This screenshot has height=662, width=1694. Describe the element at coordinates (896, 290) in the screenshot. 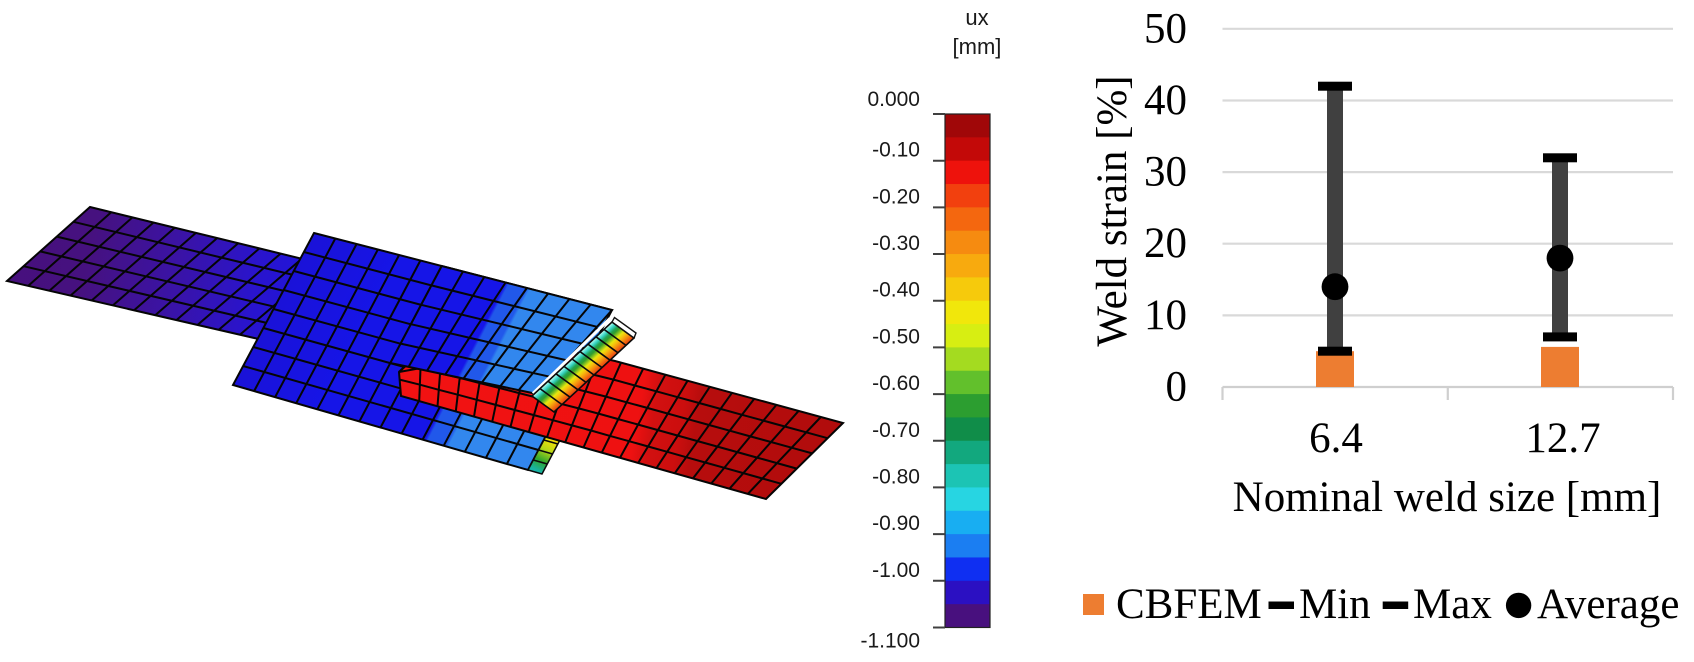

I see `svg-text: -0.40` at that location.